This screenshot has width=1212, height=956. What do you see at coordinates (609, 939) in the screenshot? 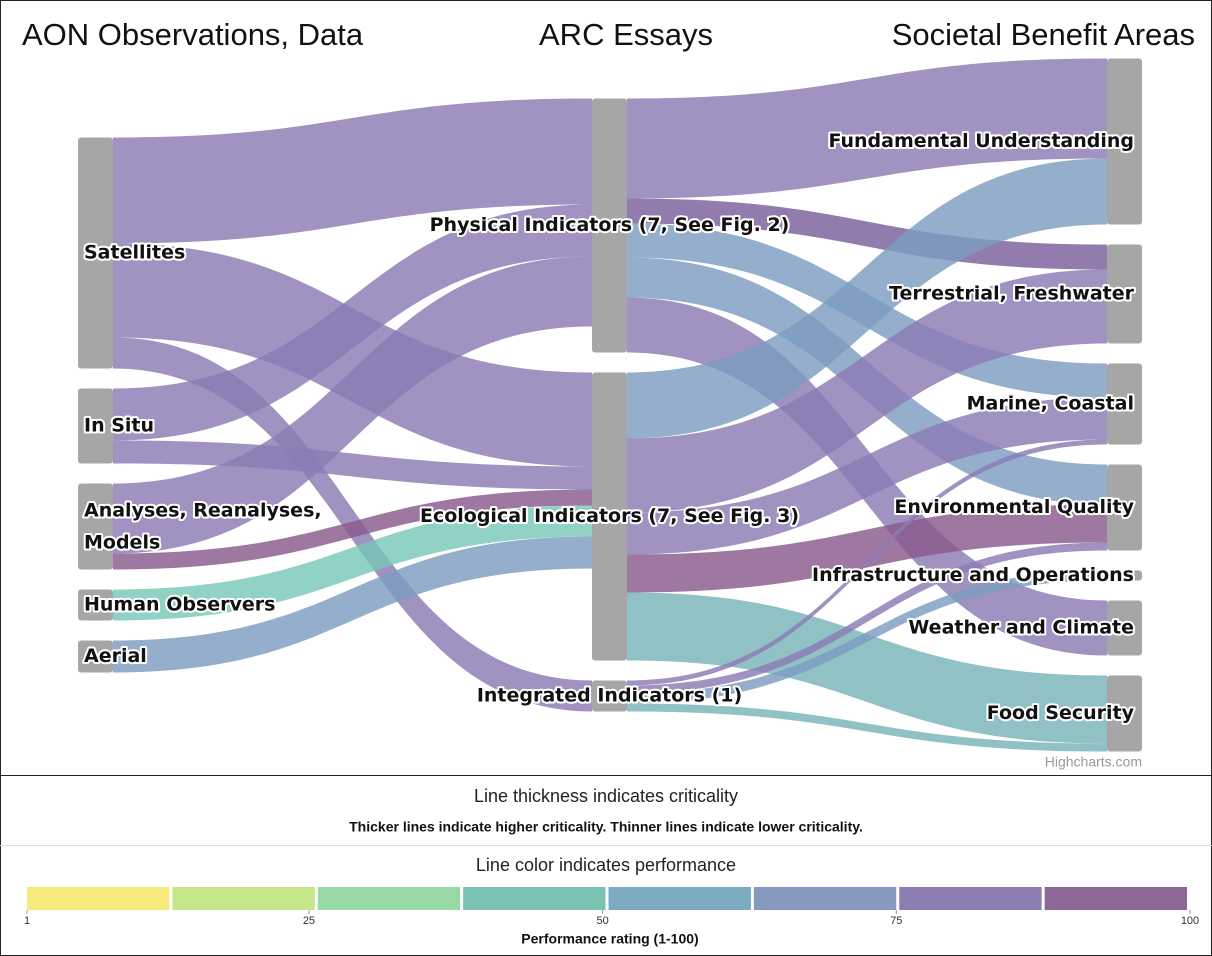
I see `colorbar-axis-label: Performance rating (1-100)` at bounding box center [609, 939].